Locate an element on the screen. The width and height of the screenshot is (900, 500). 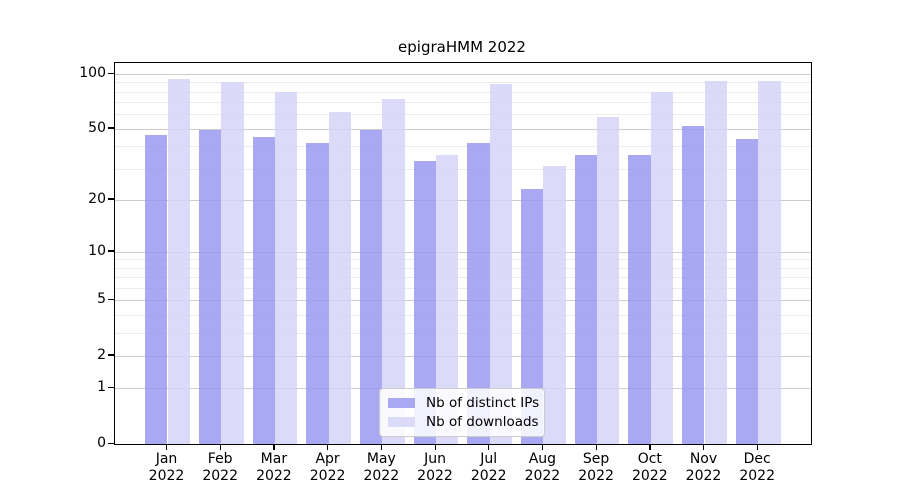
x-tick-label-apr-2022: Apr 2022 is located at coordinates (328, 467).